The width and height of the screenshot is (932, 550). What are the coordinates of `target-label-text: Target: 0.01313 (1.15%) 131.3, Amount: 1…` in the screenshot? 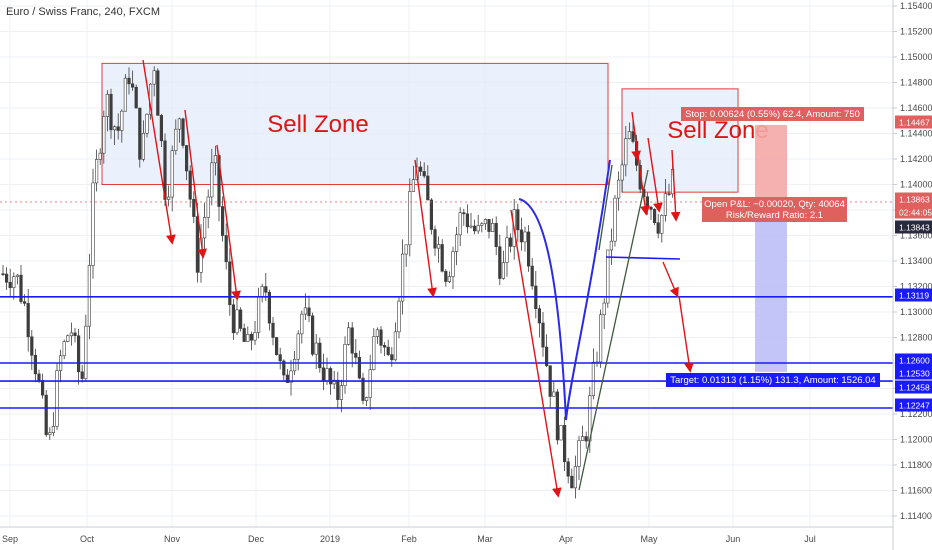 It's located at (772, 380).